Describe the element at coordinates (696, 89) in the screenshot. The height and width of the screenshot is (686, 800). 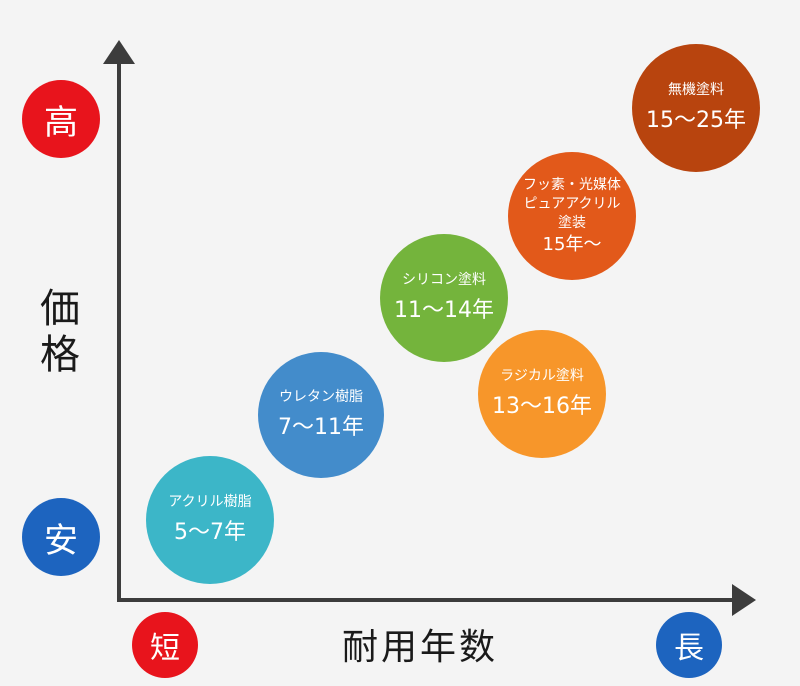
I see `paint-name: 無機塗料` at that location.